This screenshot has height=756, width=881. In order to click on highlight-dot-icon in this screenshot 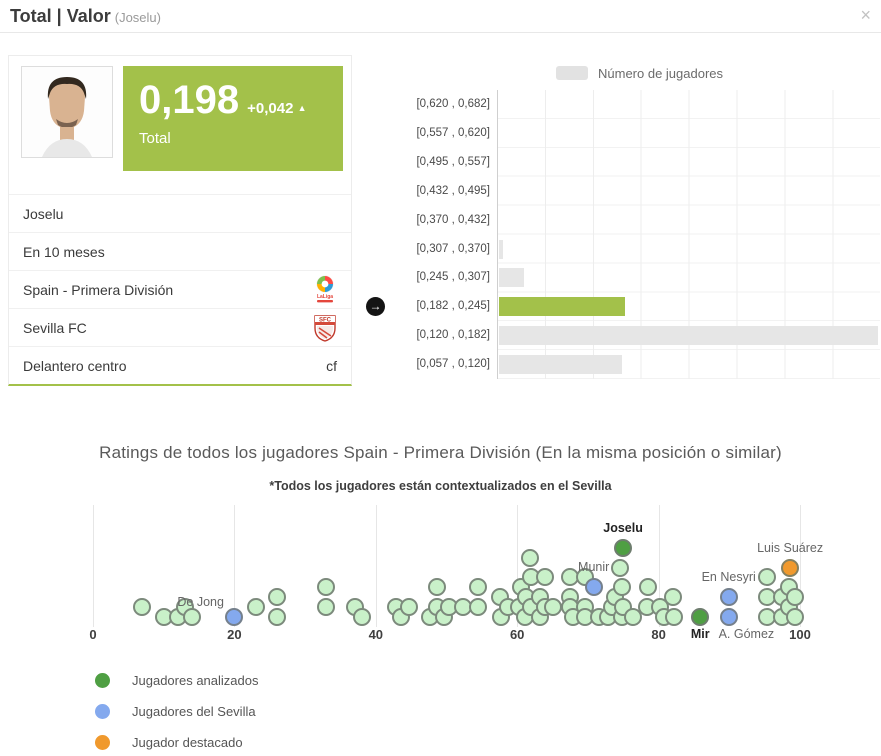, I will do `click(102, 742)`.